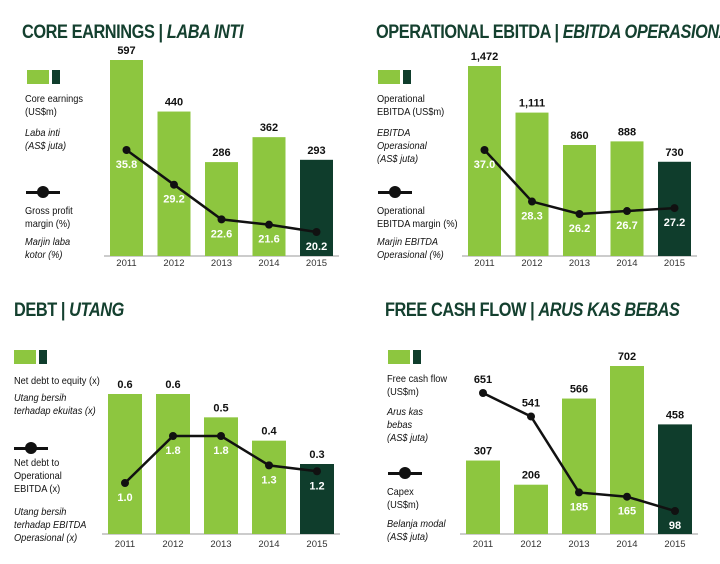 The height and width of the screenshot is (564, 720). What do you see at coordinates (675, 526) in the screenshot?
I see `line-value-label: 98` at bounding box center [675, 526].